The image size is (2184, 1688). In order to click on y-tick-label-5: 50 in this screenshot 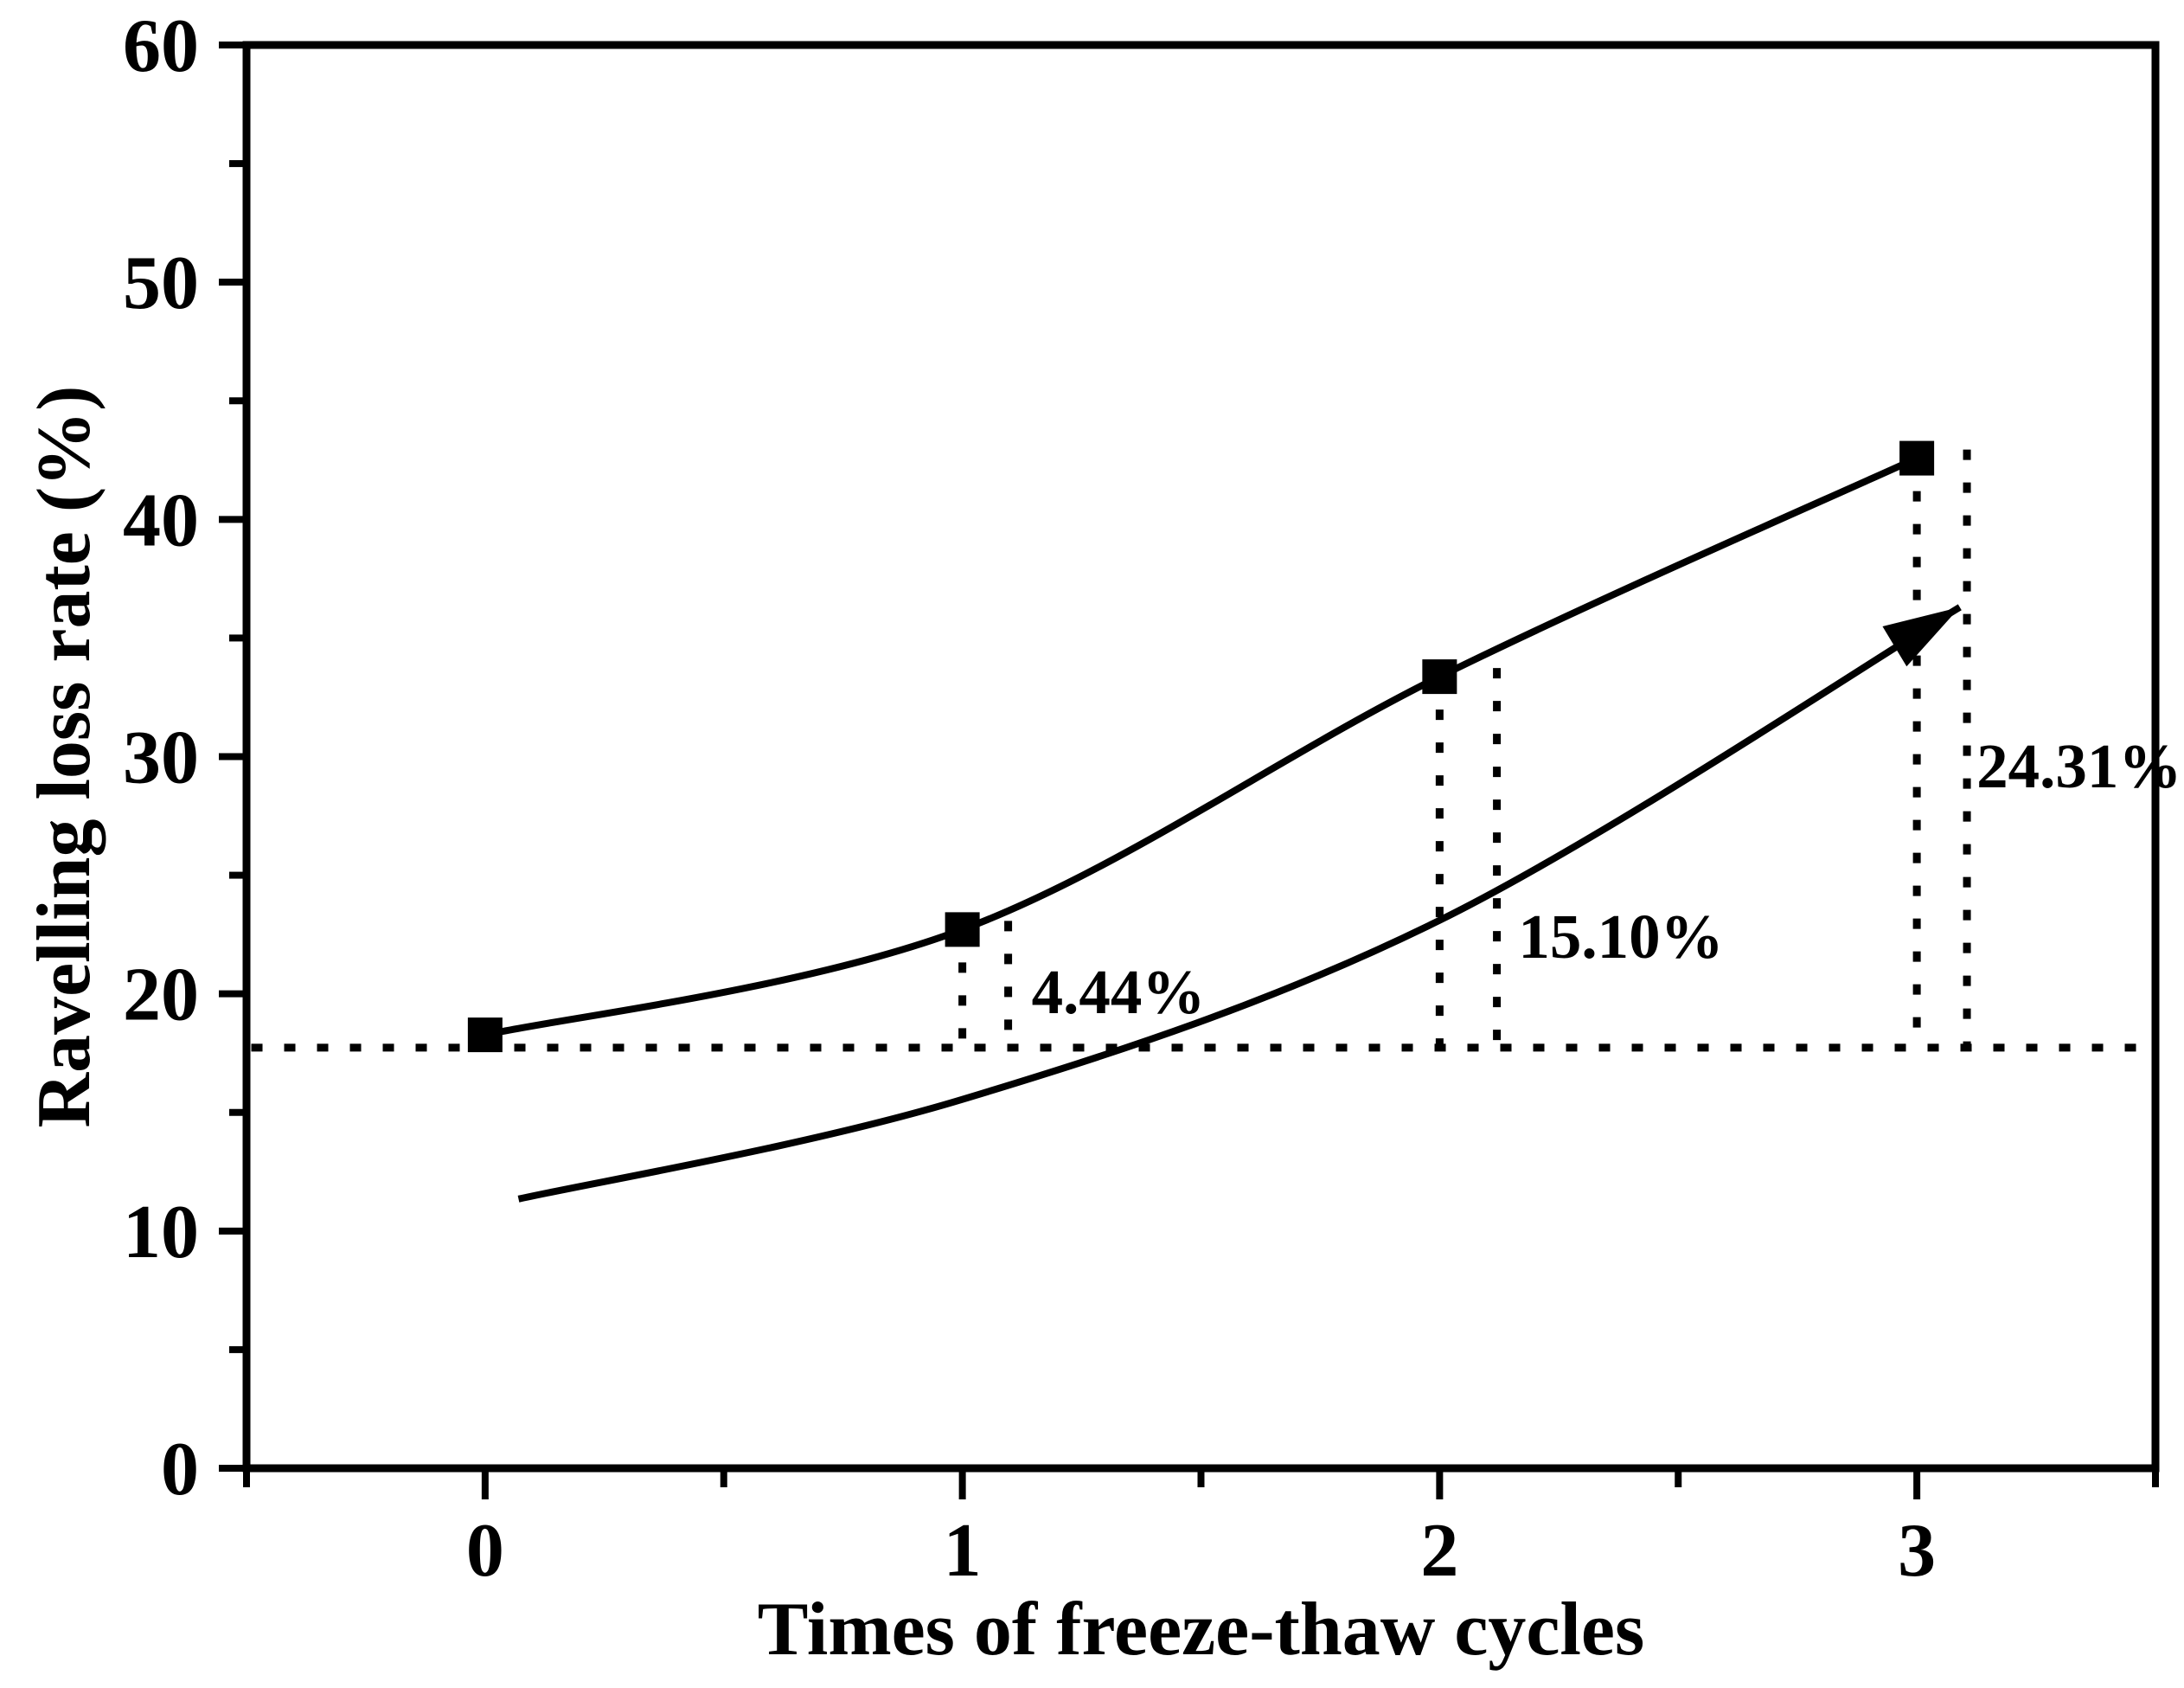, I will do `click(161, 283)`.